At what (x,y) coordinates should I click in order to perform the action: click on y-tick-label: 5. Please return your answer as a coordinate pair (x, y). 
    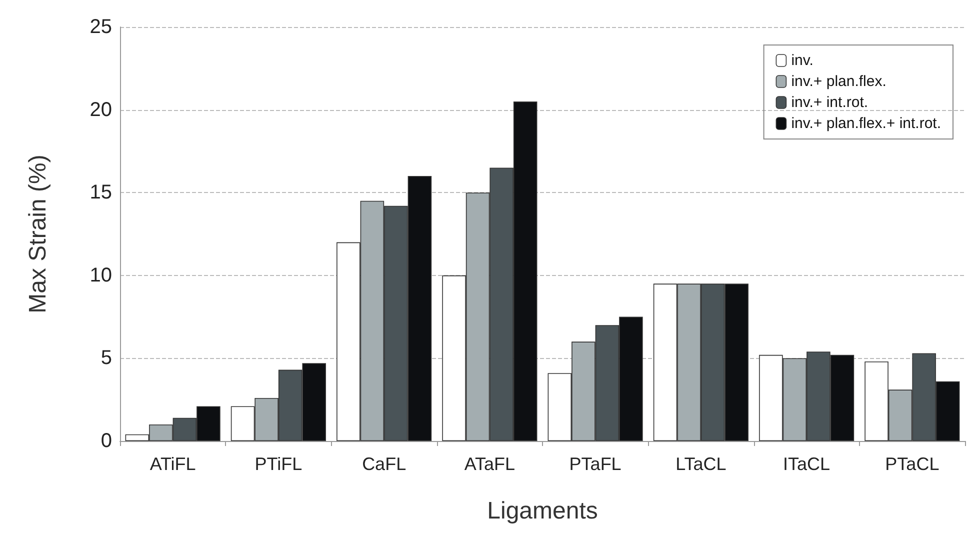
    Looking at the image, I should click on (106, 358).